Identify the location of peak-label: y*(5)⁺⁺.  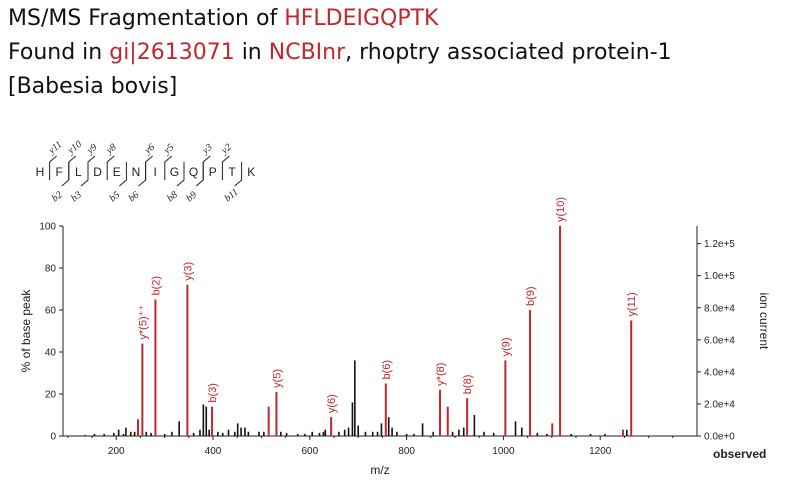
(143, 322).